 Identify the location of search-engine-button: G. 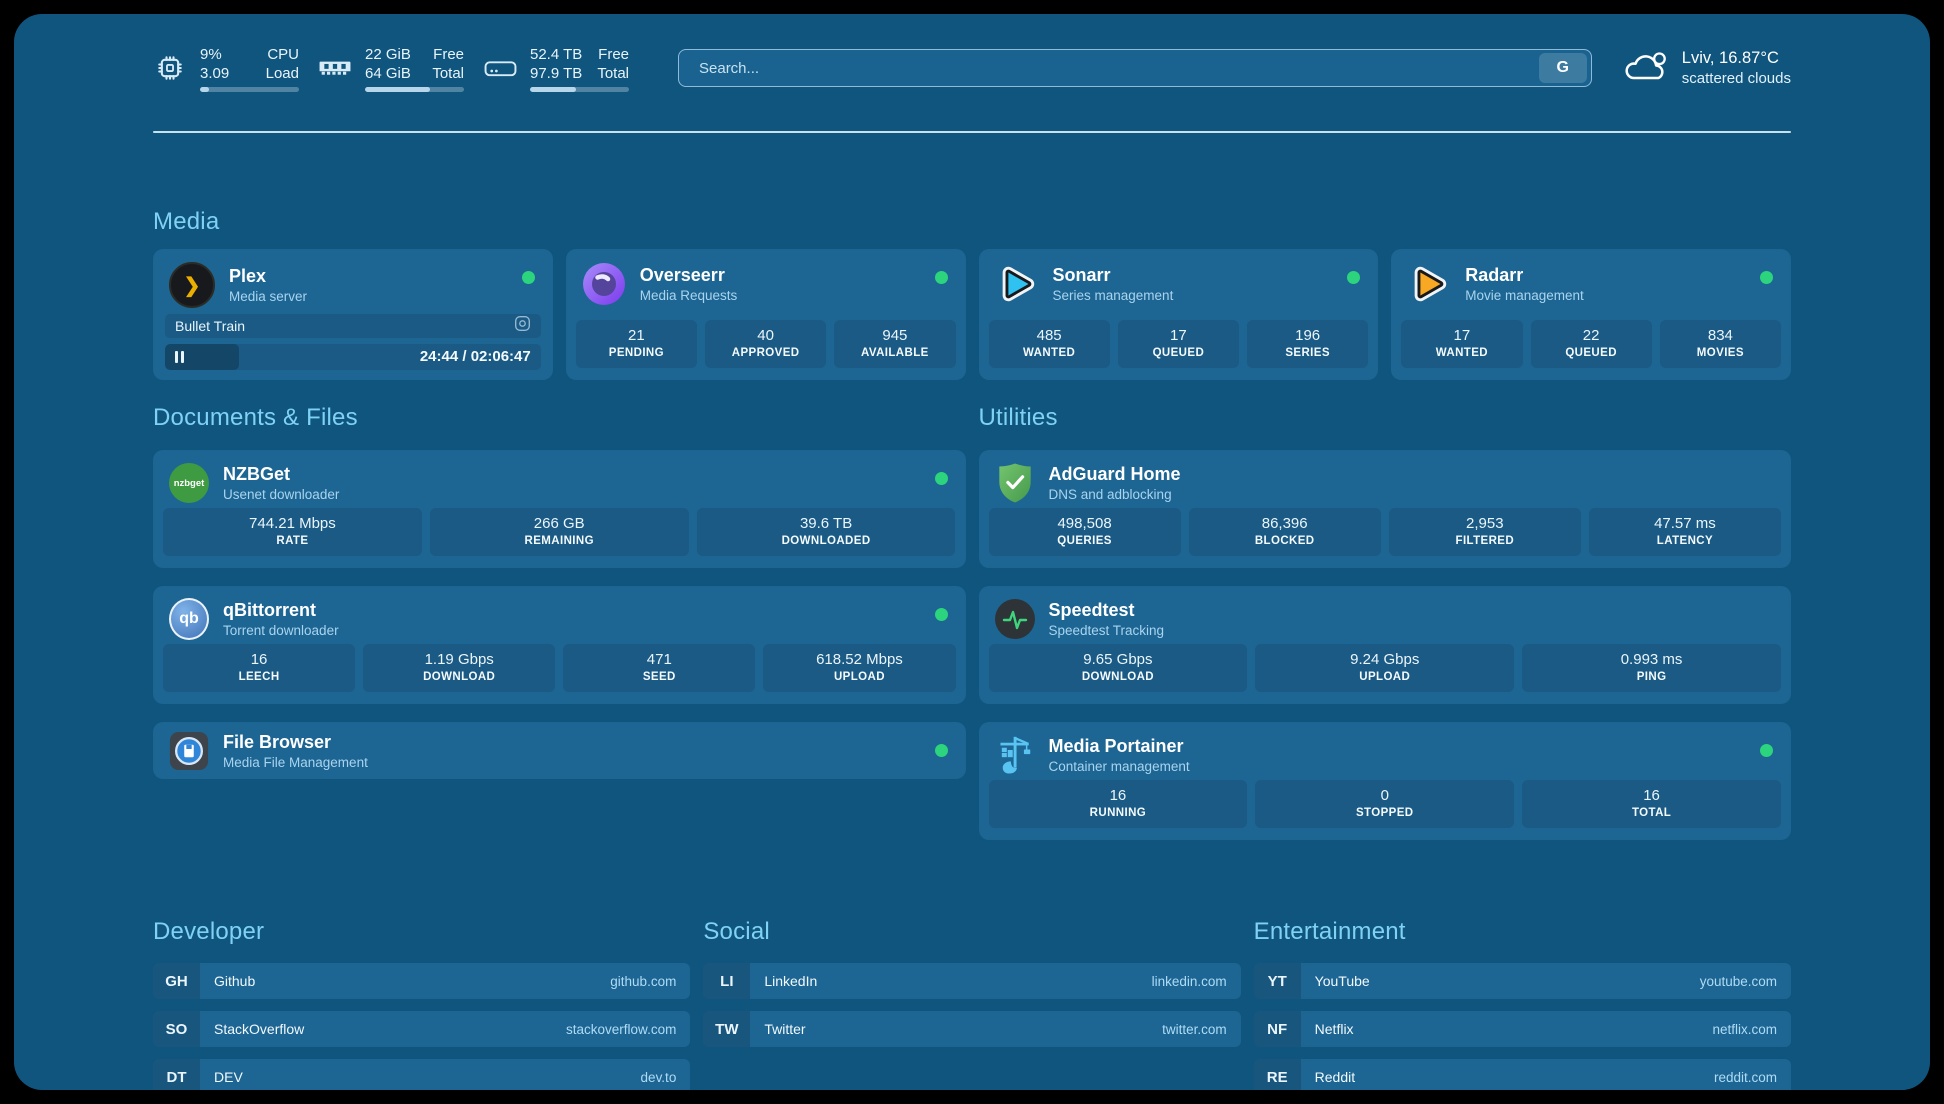
(1562, 68).